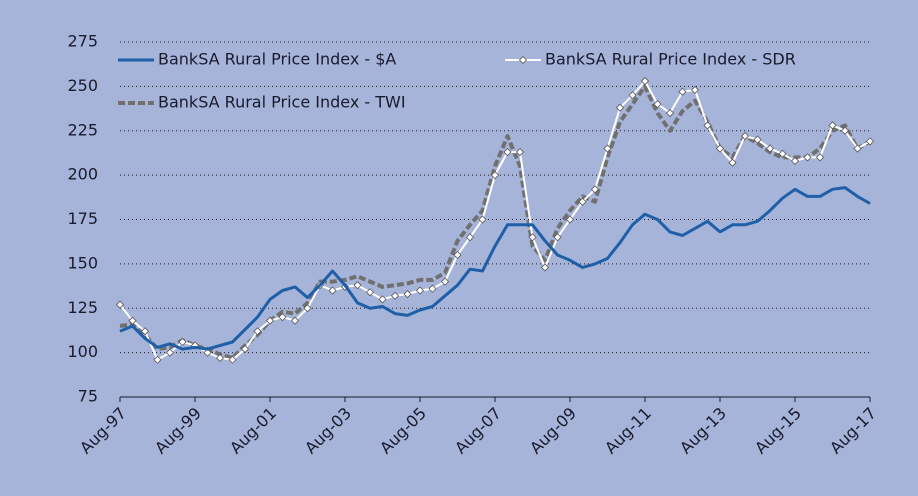  I want to click on x-tick-label: Aug-07, so click(478, 431).